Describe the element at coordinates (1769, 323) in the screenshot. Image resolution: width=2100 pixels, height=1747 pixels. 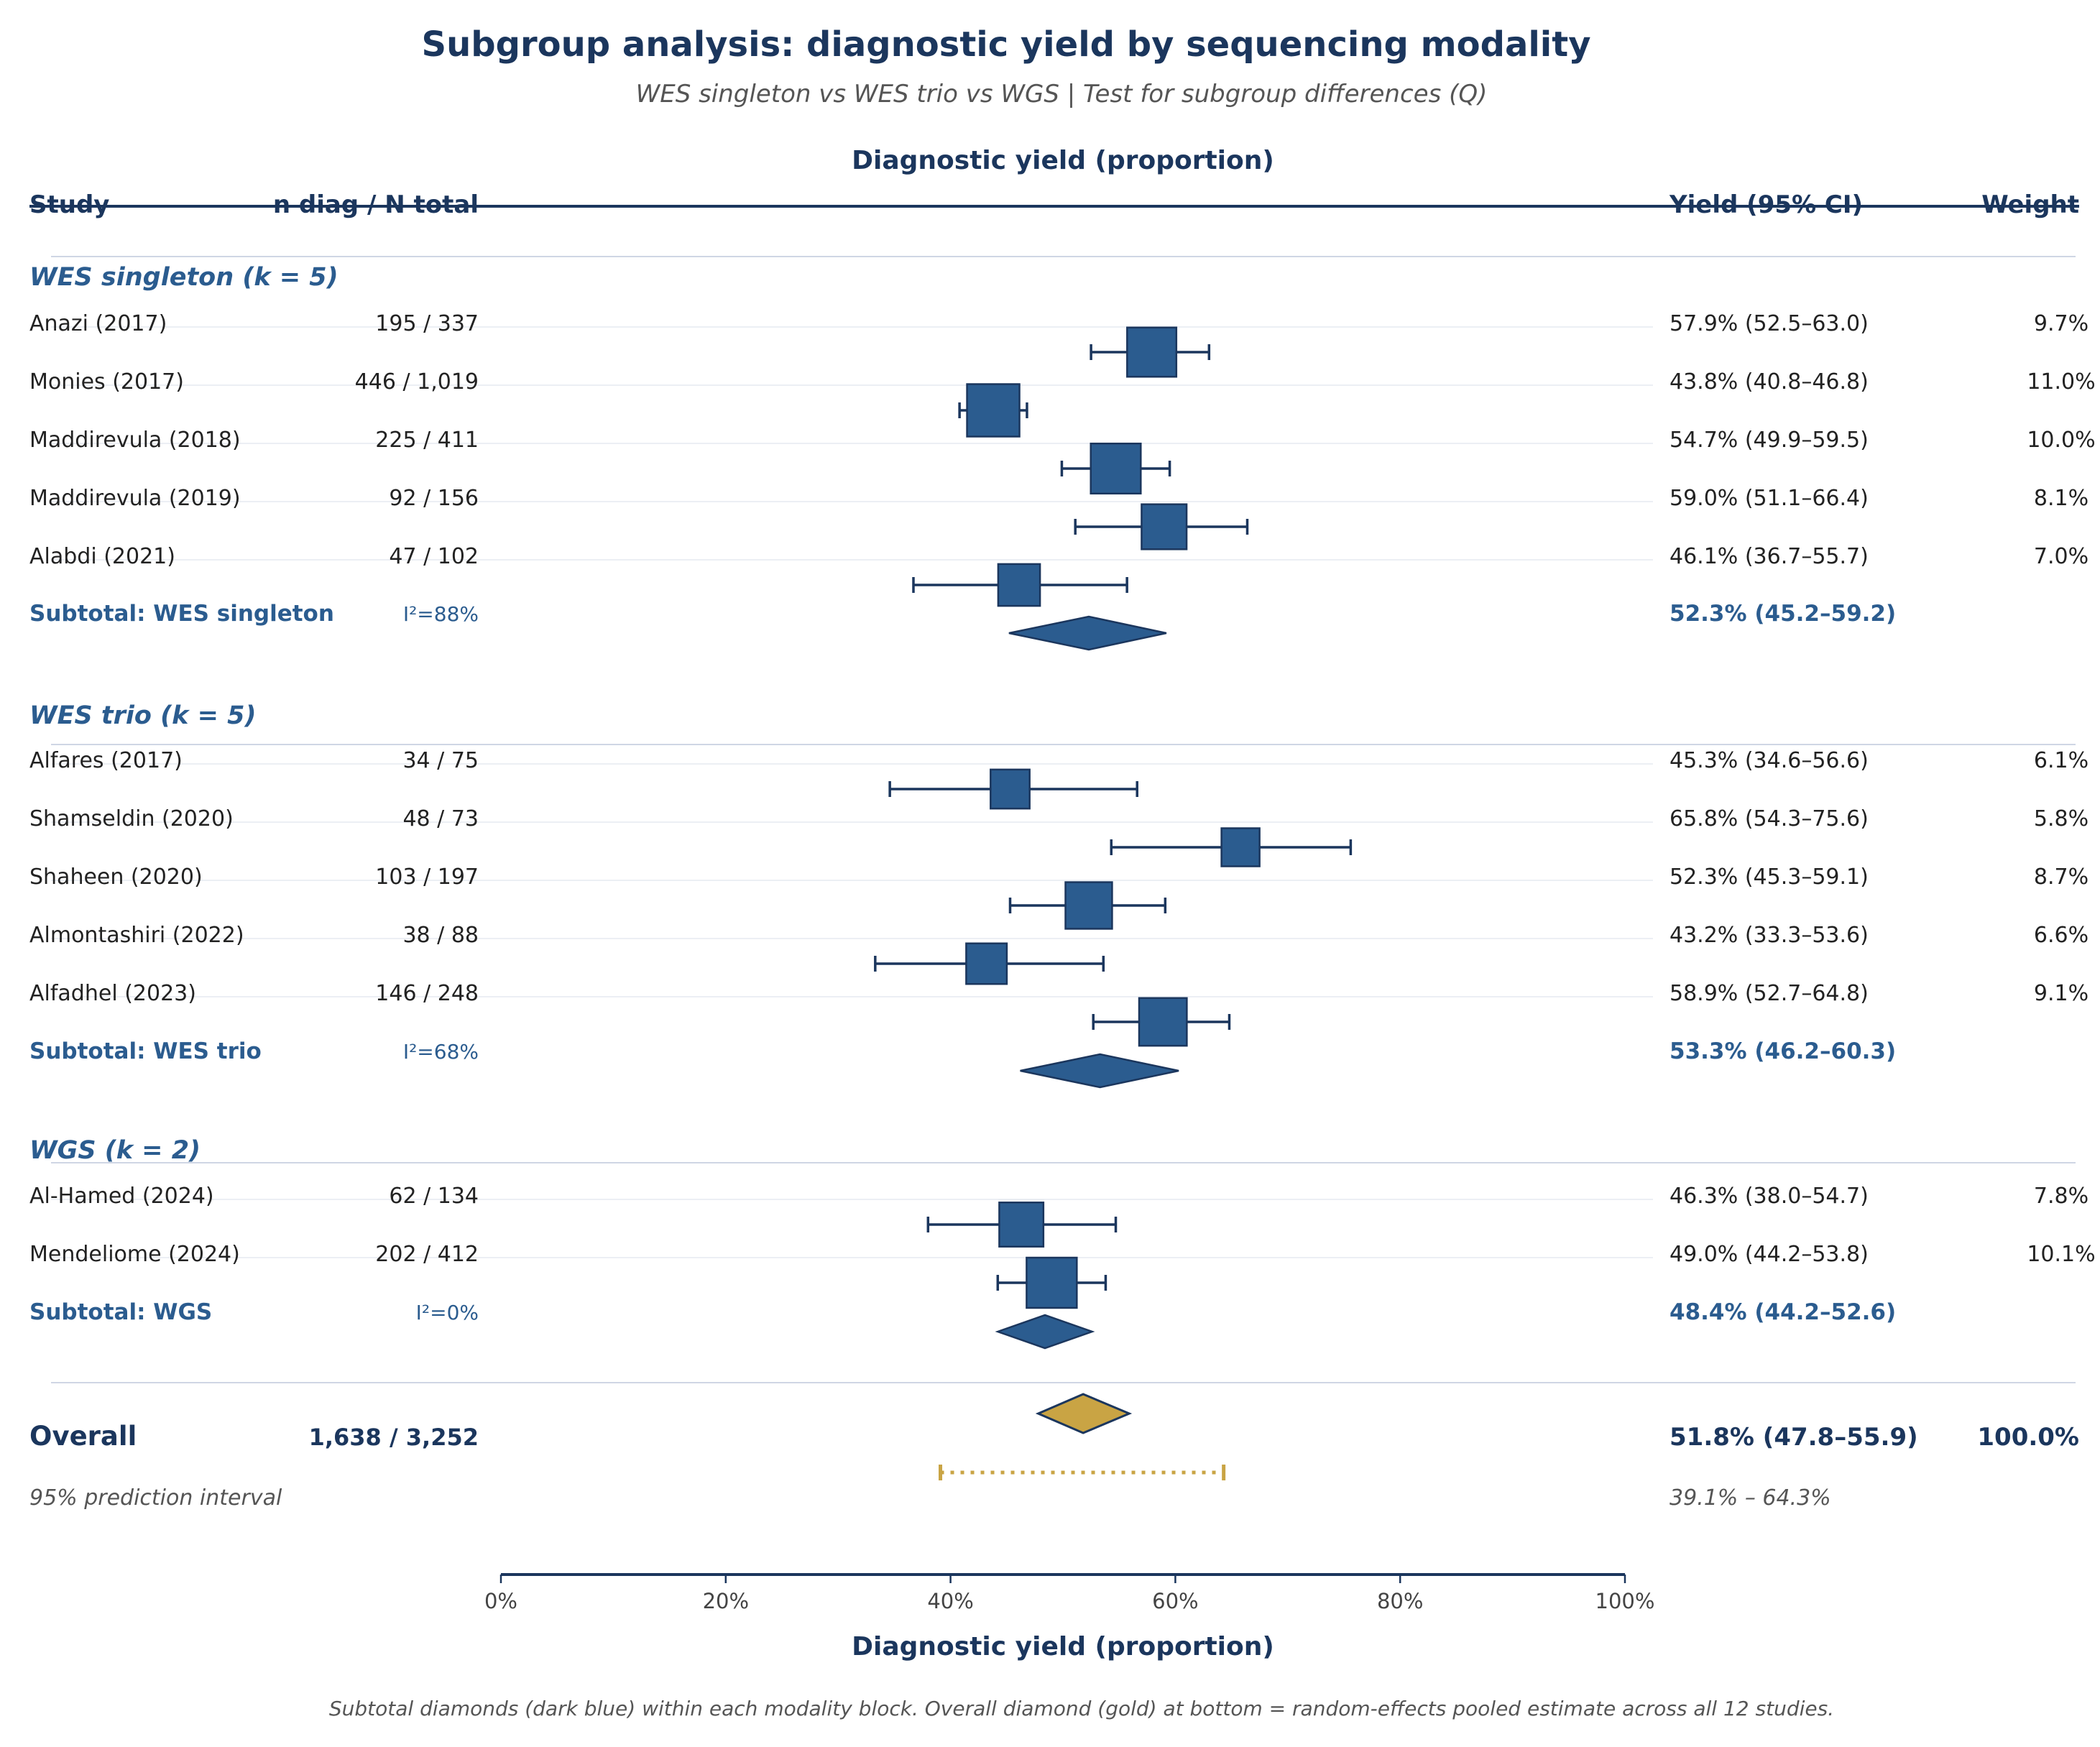
I see `study-yield: 57.9% (52.5–63.0)` at that location.